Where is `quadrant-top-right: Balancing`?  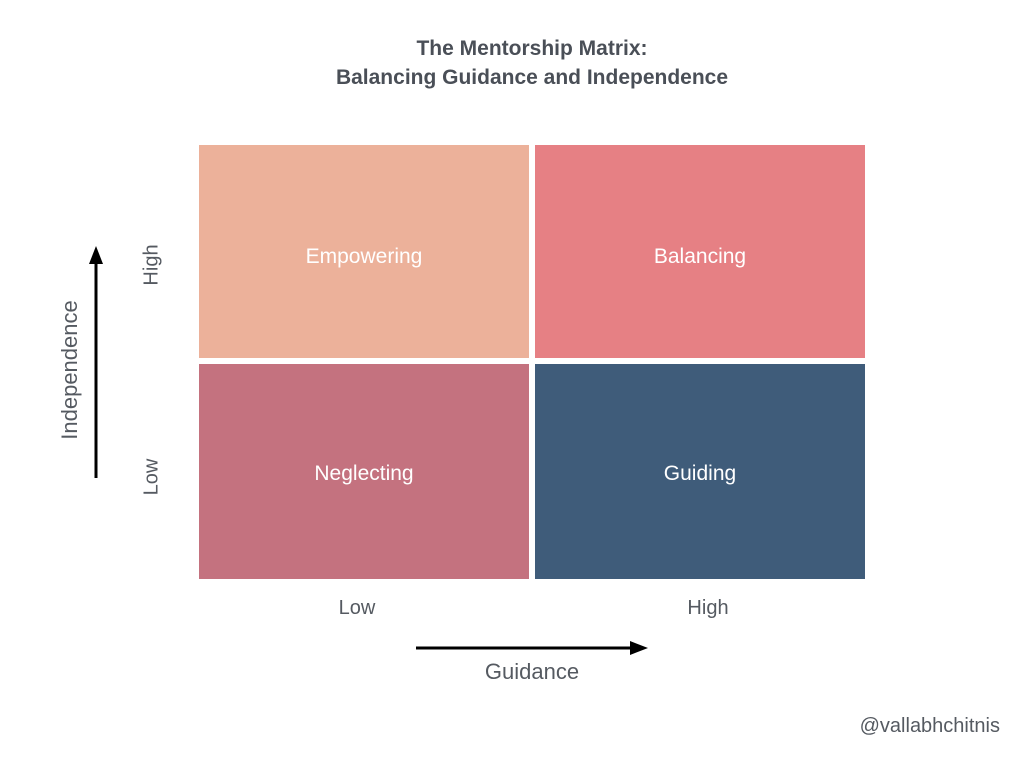
quadrant-top-right: Balancing is located at coordinates (700, 251).